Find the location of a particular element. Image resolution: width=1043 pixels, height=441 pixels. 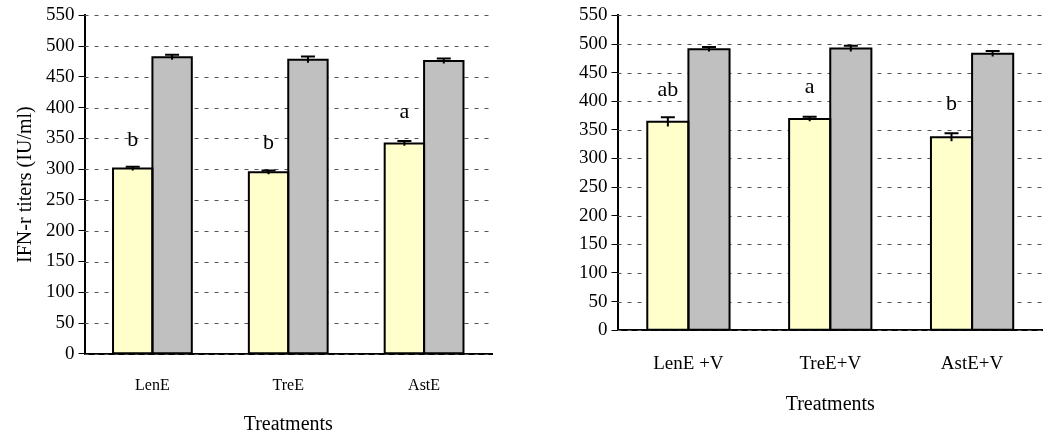

x-tick-label: LenE is located at coordinates (152, 384).